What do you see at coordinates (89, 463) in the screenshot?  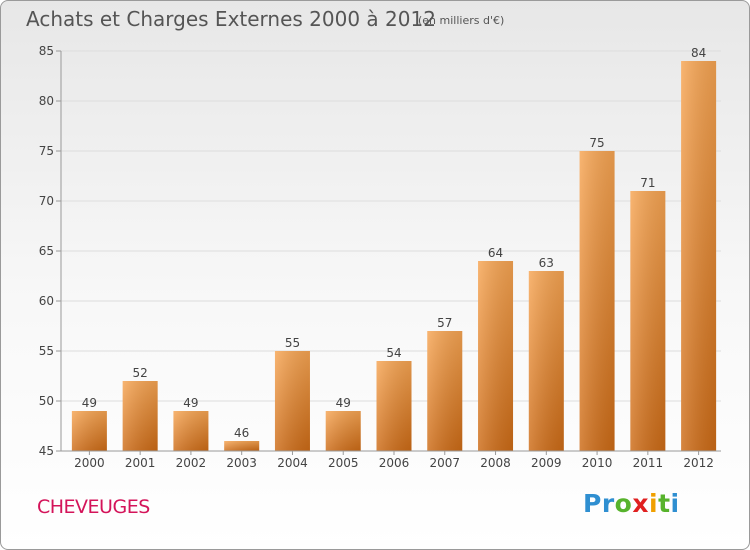 I see `x-tick-label: 2000` at bounding box center [89, 463].